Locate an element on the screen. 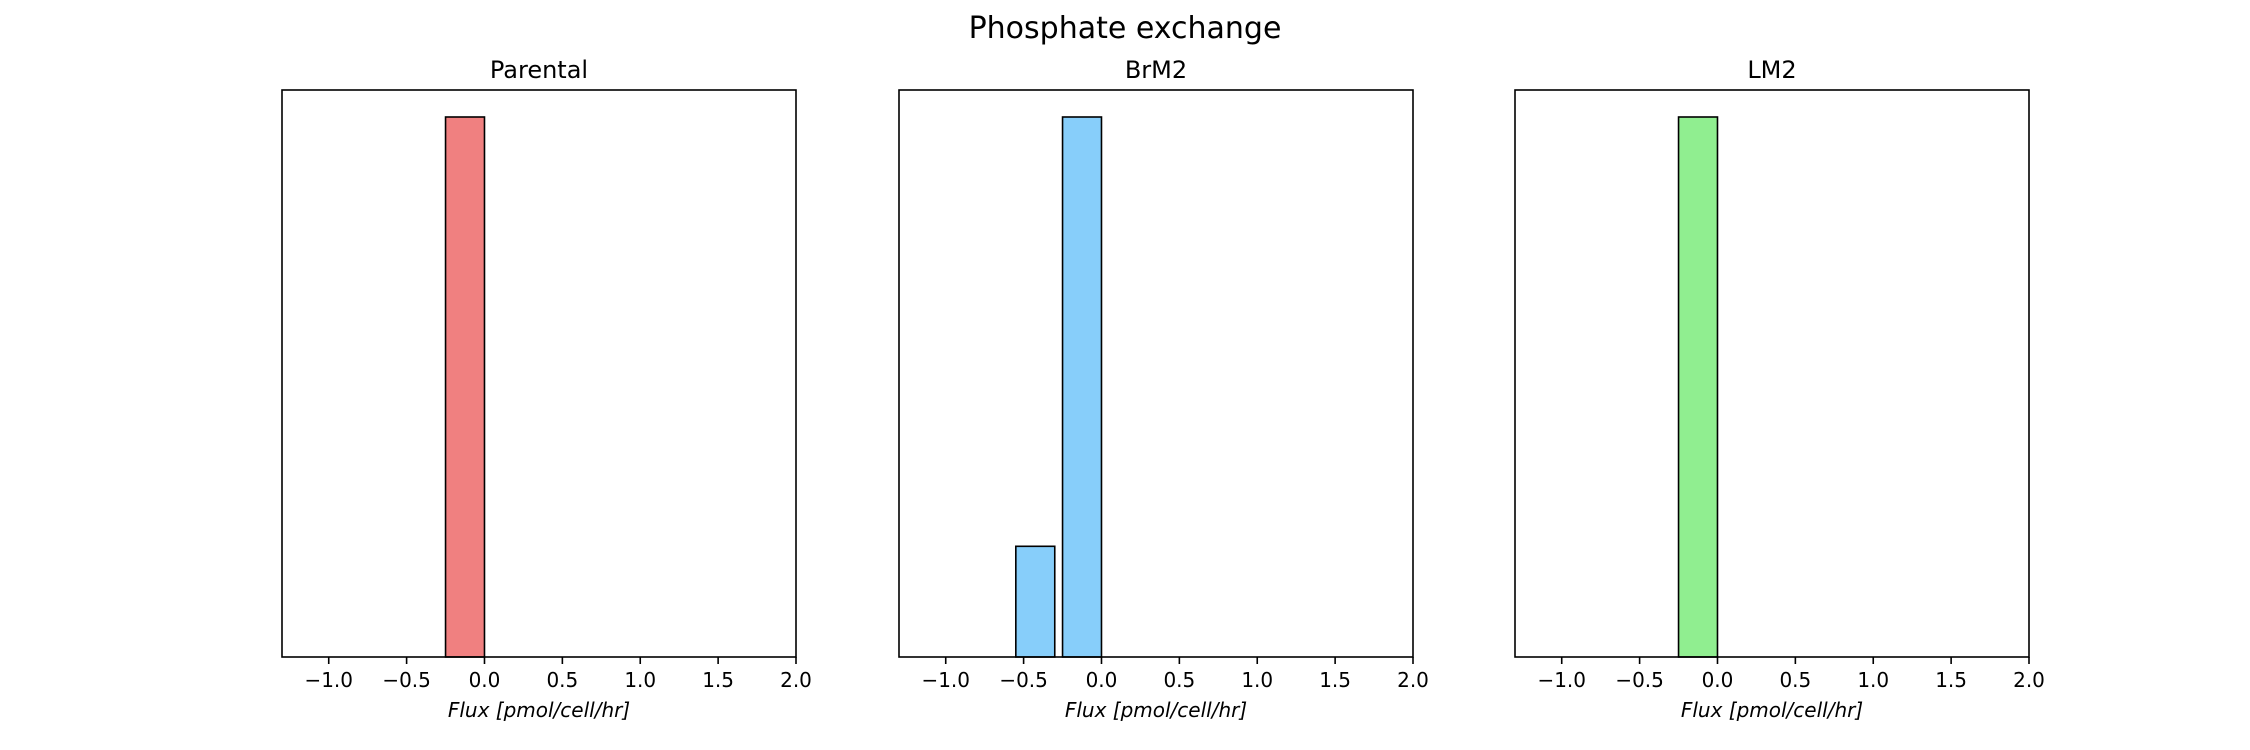 Image resolution: width=2250 pixels, height=750 pixels. figure-title: Phosphate exchange is located at coordinates (1125, 28).